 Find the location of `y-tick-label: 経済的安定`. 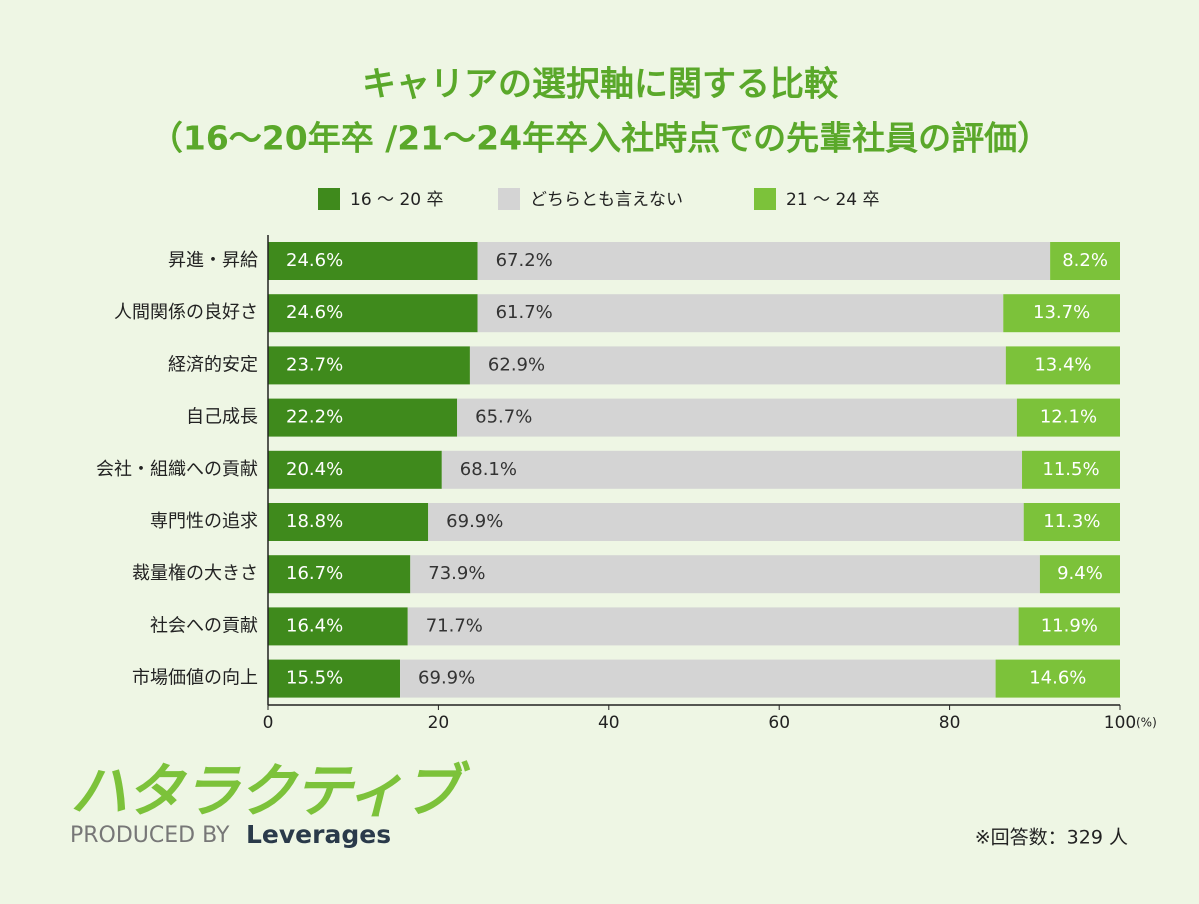

y-tick-label: 経済的安定 is located at coordinates (213, 364).